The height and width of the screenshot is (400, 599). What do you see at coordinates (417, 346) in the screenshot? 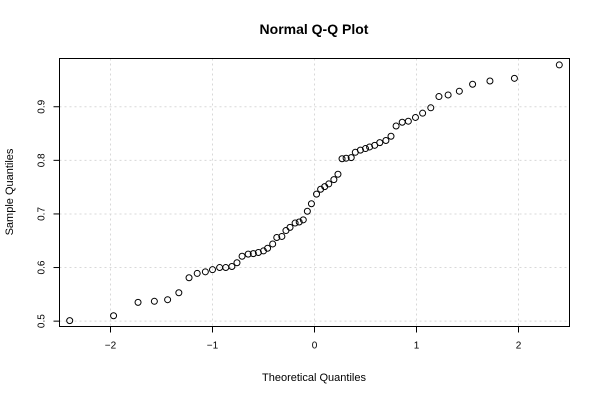
I see `x-tick-label: 1` at bounding box center [417, 346].